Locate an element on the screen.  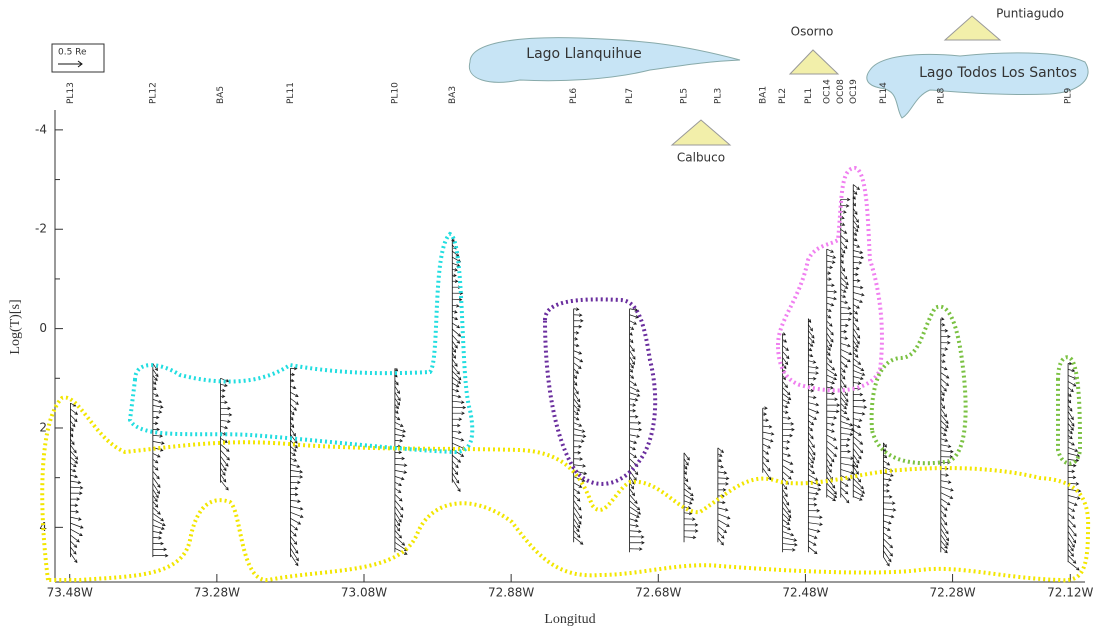
station-label: PL12 is located at coordinates (153, 93).